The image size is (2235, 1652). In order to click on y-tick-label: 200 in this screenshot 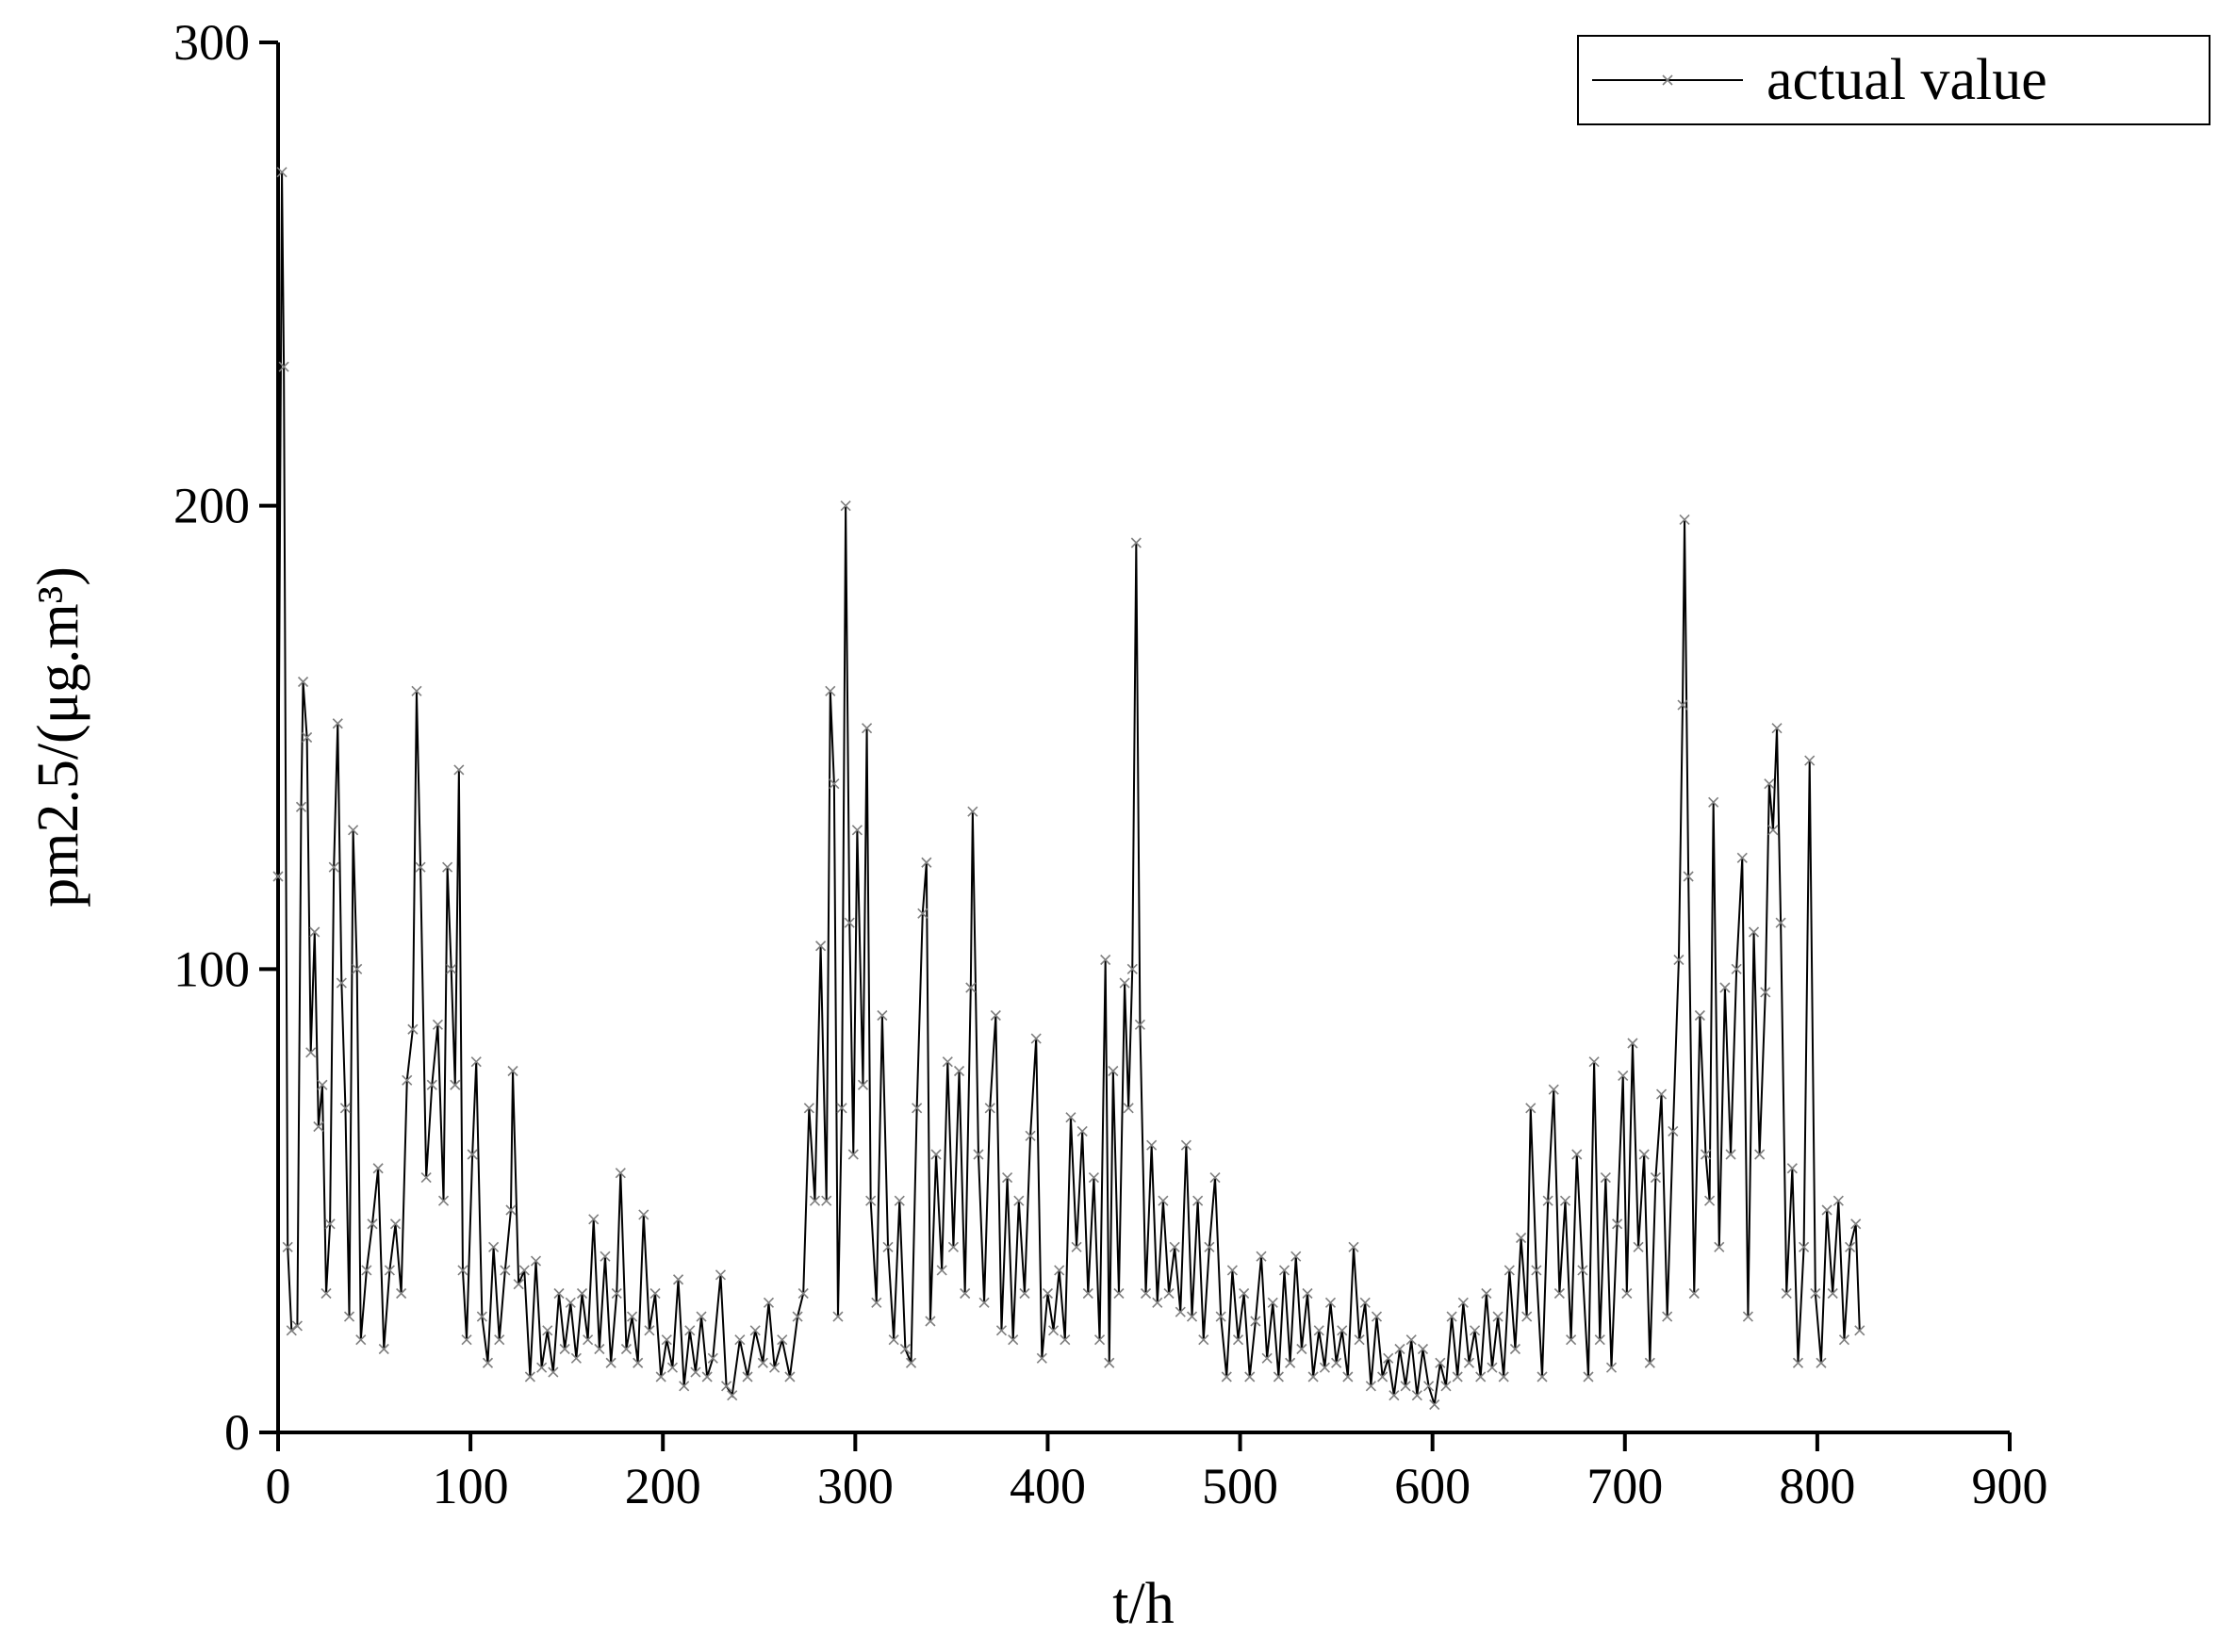, I will do `click(211, 506)`.